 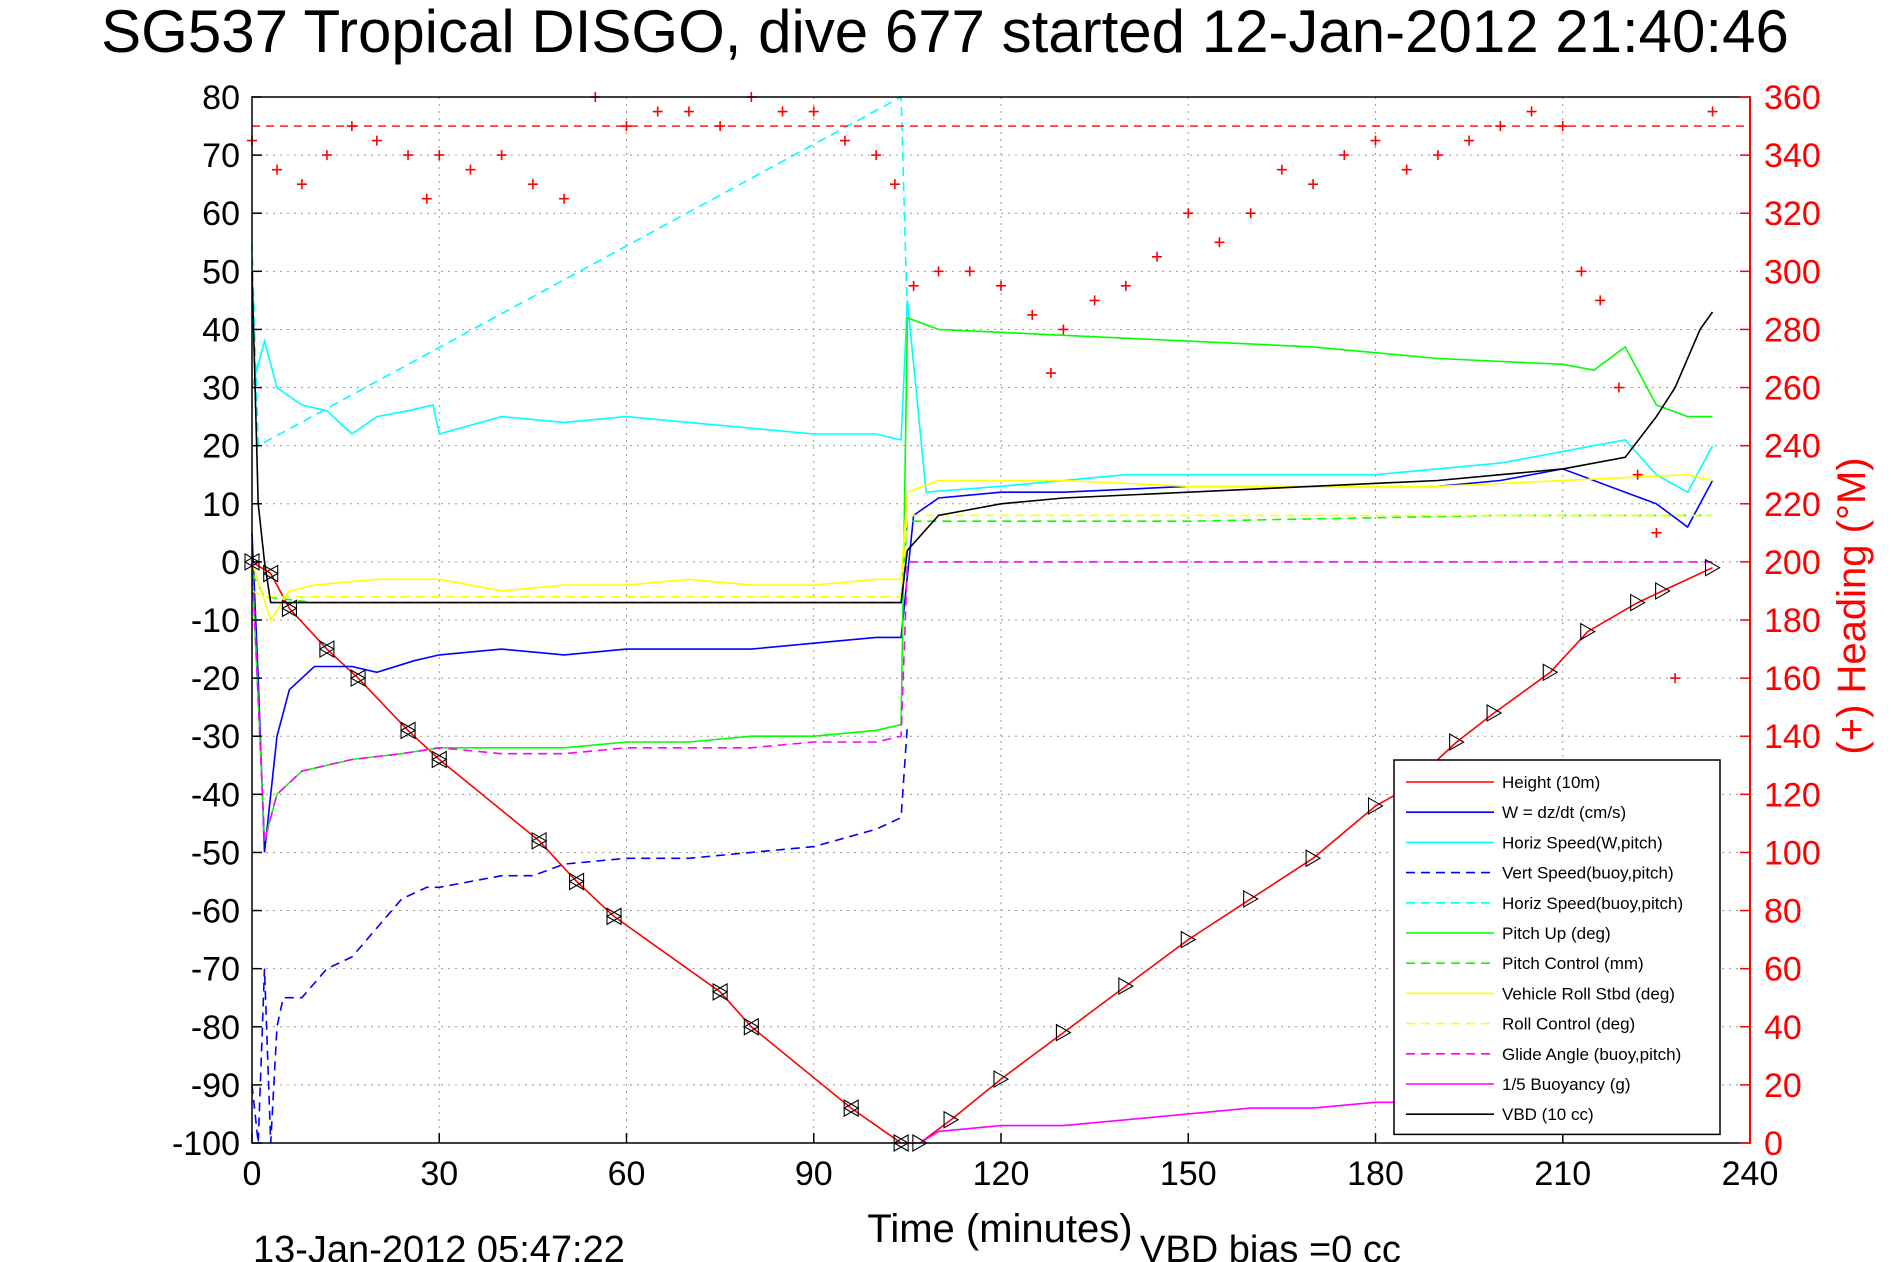 I want to click on x-tick-label: 150, so click(x=1188, y=1174).